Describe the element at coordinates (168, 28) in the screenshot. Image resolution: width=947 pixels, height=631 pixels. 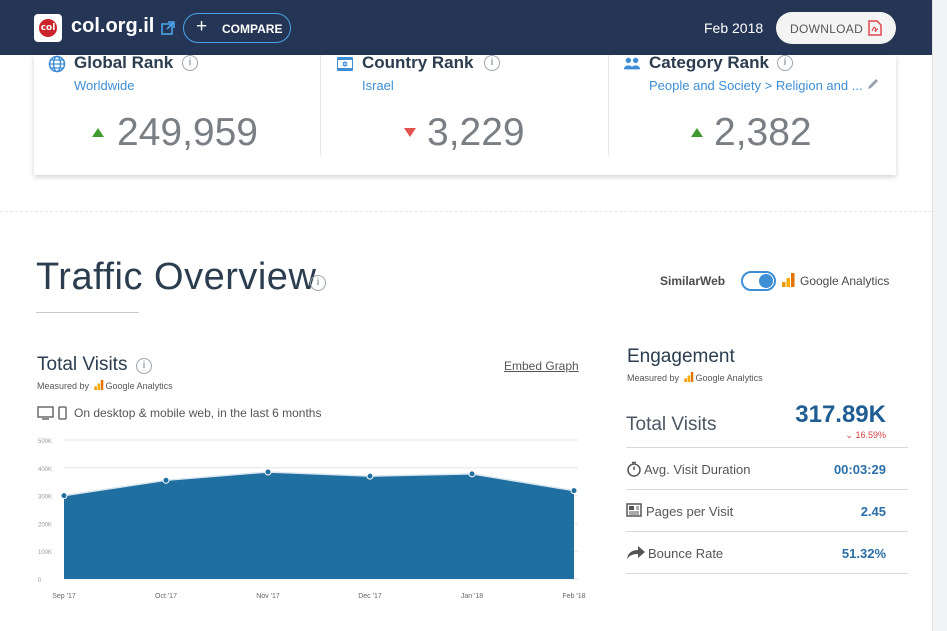
I see `external-link-icon` at that location.